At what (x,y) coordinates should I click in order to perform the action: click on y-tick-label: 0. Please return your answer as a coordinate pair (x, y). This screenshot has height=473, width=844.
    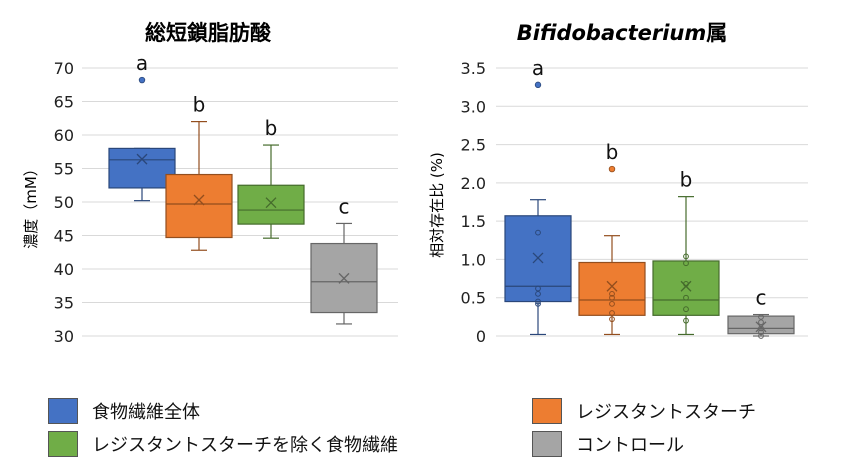
    Looking at the image, I should click on (481, 336).